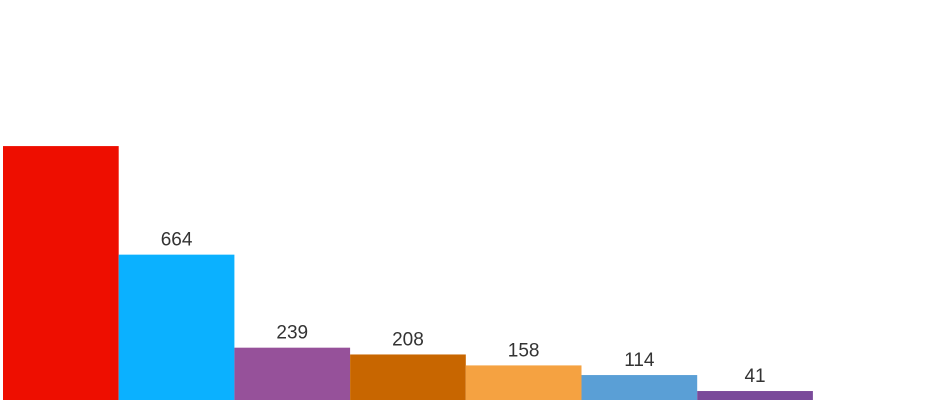  What do you see at coordinates (177, 240) in the screenshot?
I see `bar-value-label-2: 664` at bounding box center [177, 240].